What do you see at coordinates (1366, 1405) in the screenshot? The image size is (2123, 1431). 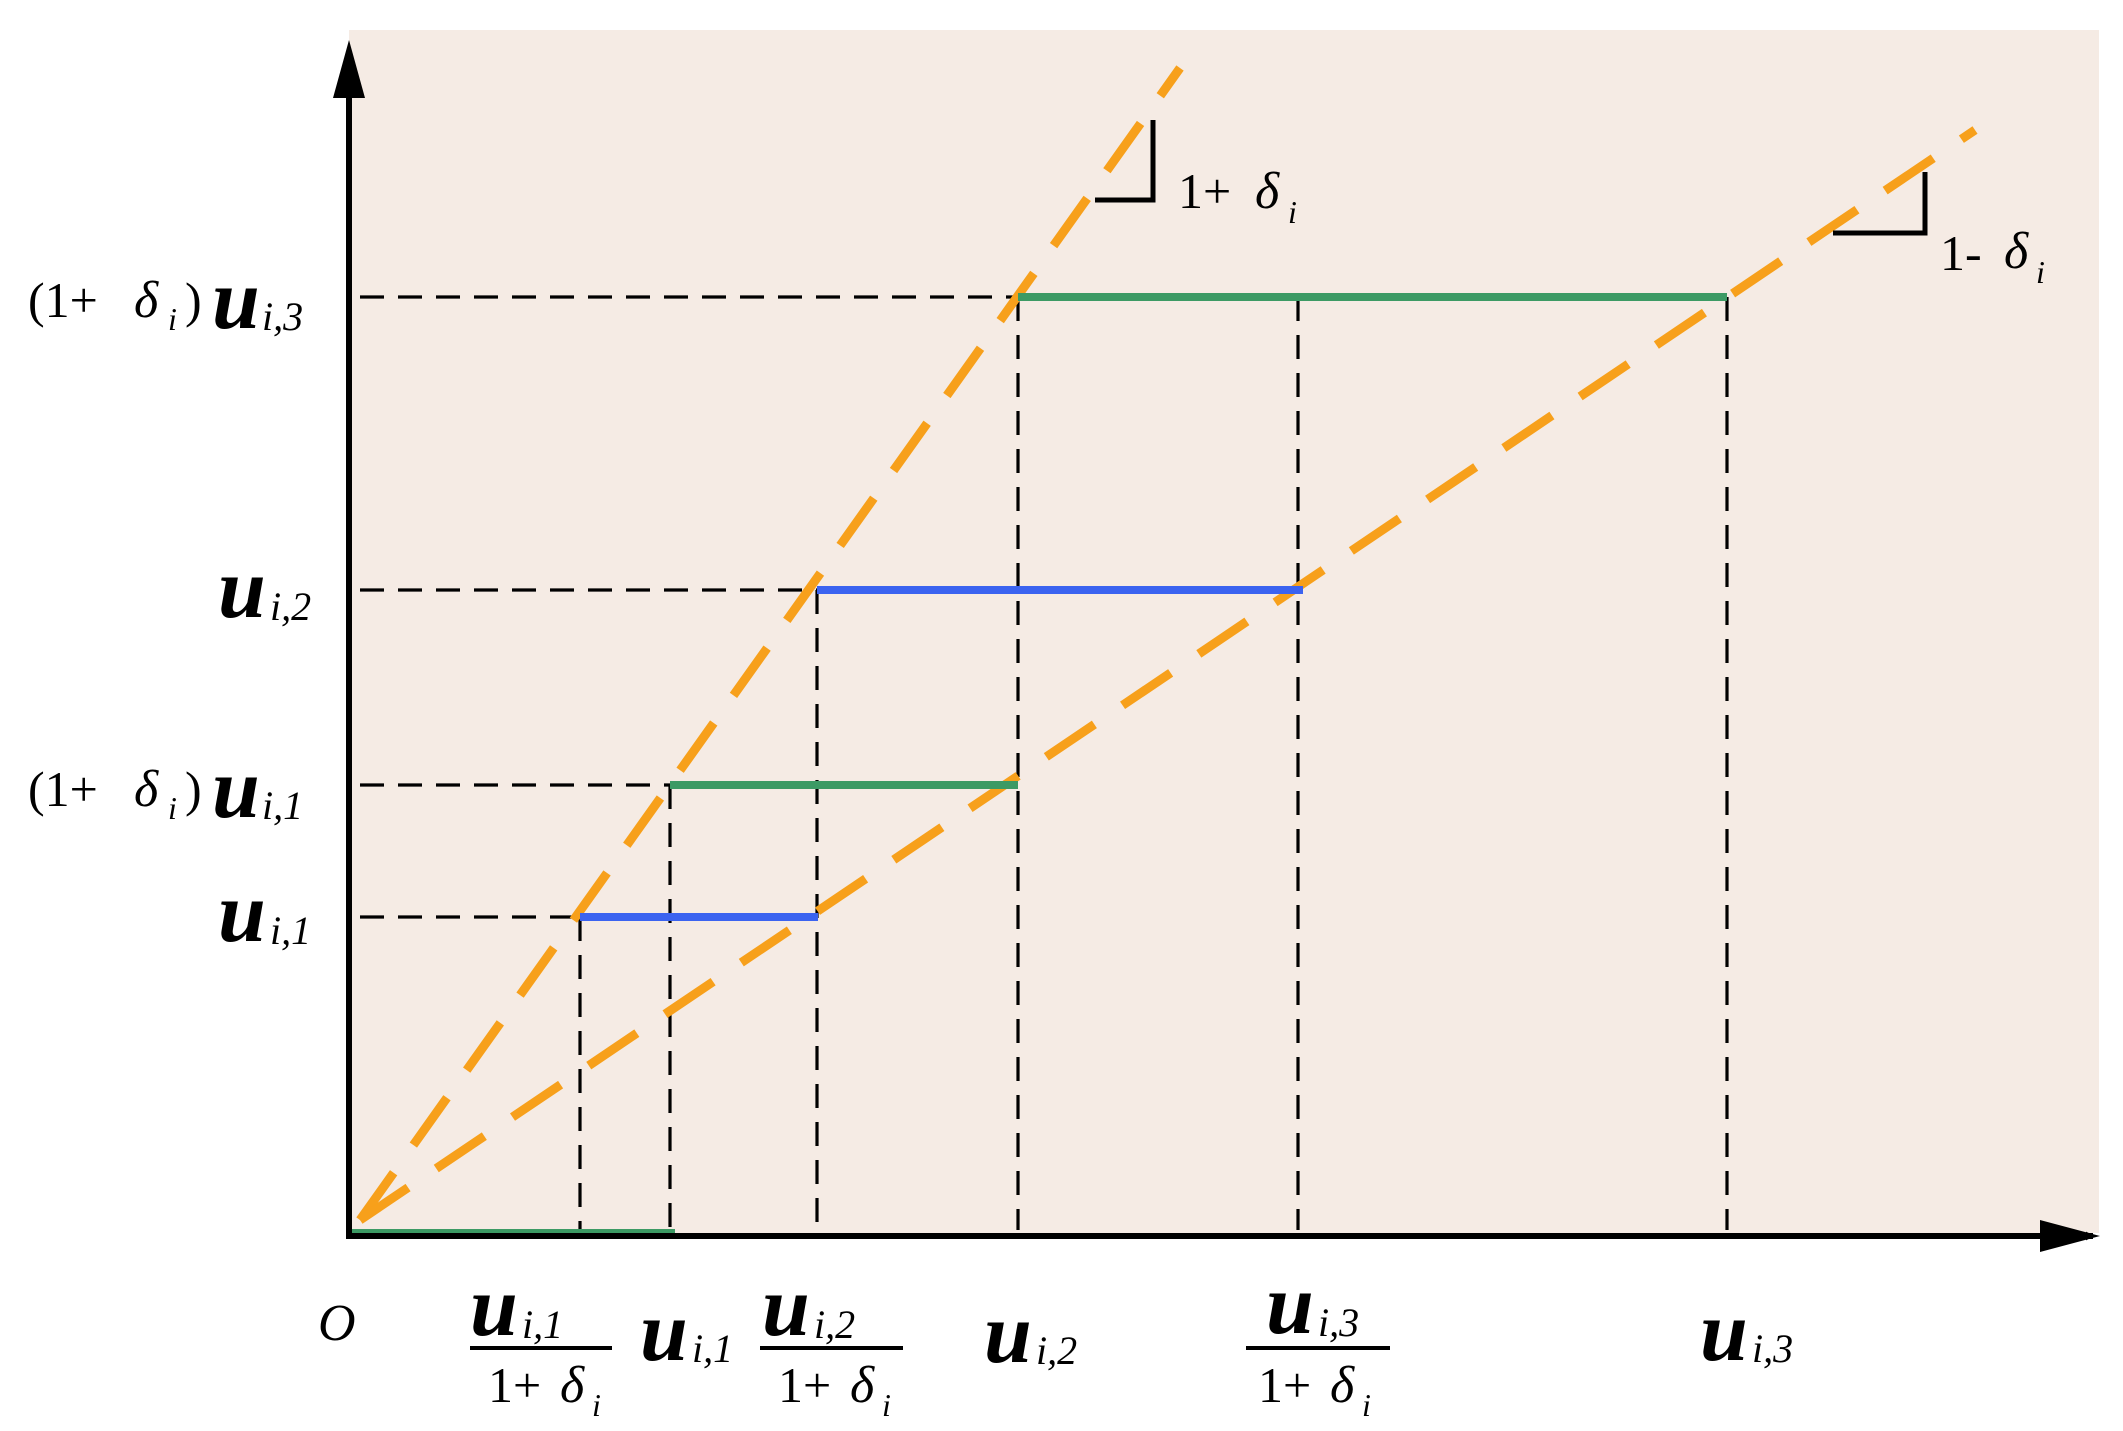 I see `x3o-delta-sub: i` at bounding box center [1366, 1405].